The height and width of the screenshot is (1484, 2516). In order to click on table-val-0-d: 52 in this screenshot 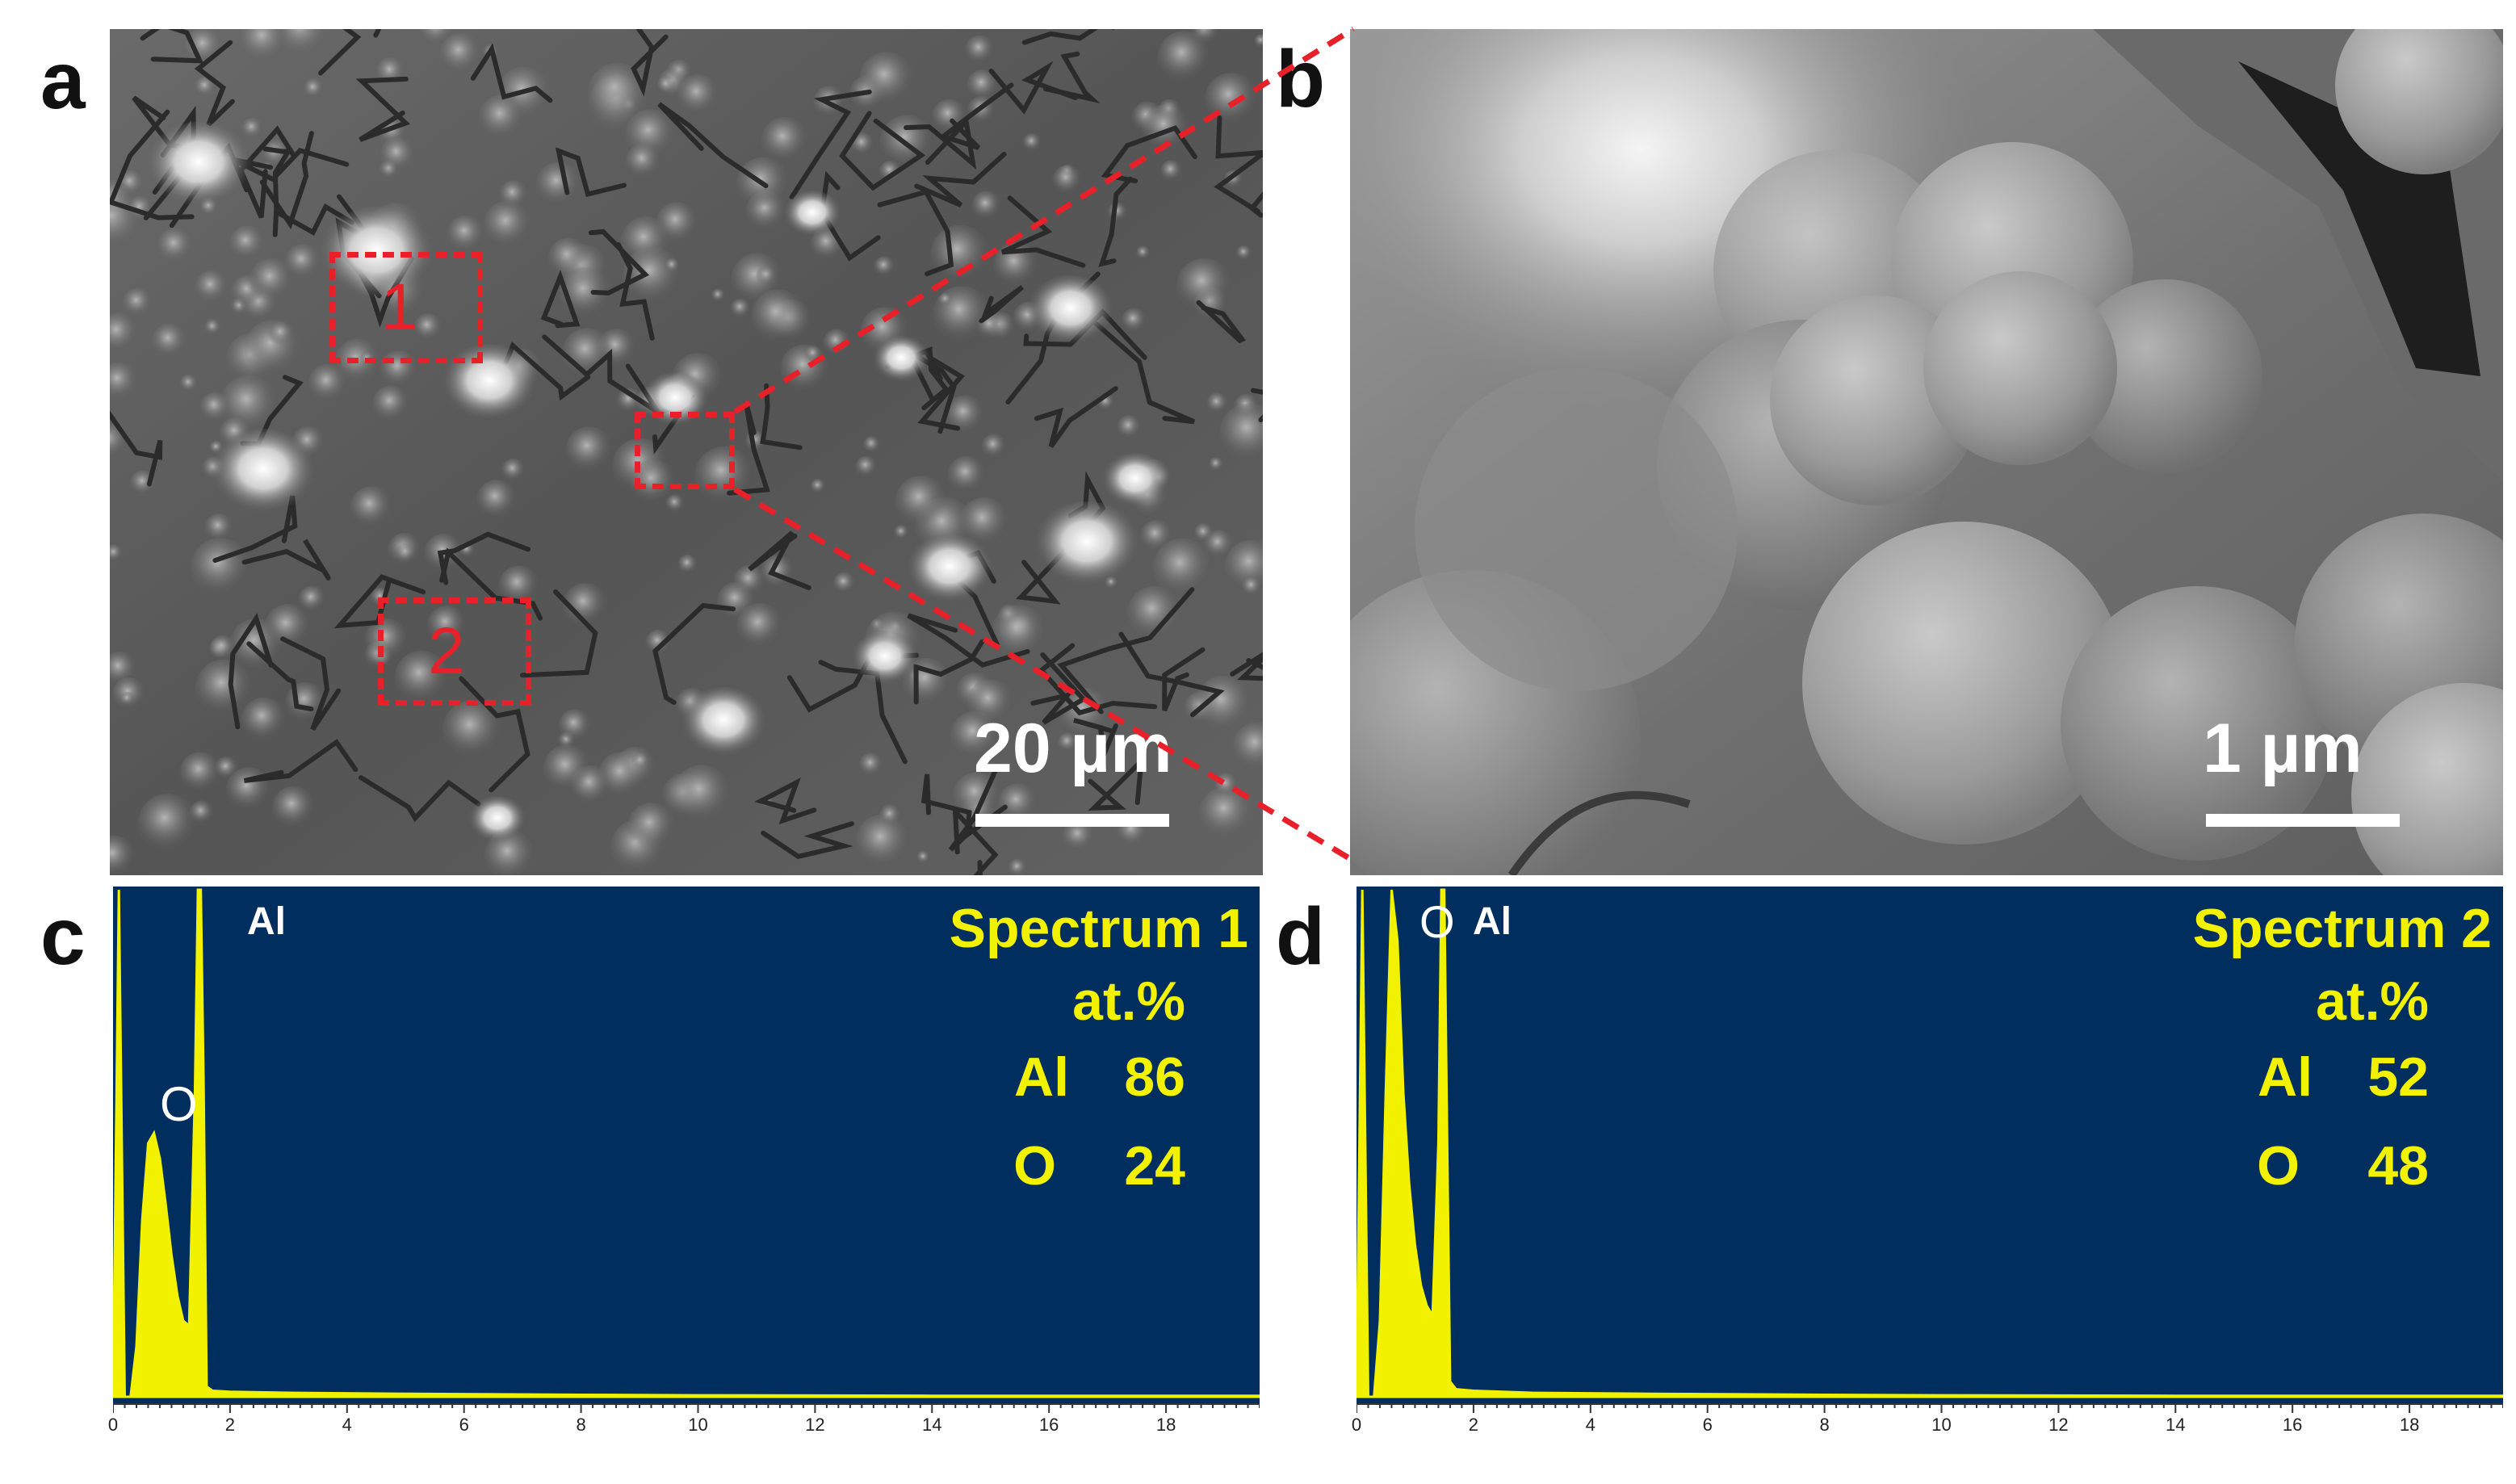, I will do `click(2398, 1077)`.